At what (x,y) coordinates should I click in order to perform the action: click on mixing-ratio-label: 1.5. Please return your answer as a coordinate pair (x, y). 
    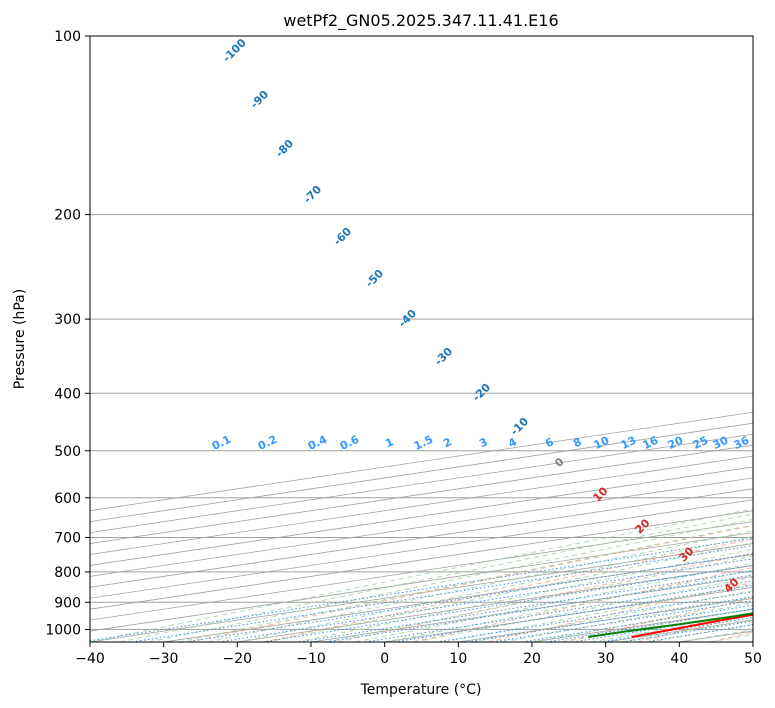
    Looking at the image, I should click on (423, 443).